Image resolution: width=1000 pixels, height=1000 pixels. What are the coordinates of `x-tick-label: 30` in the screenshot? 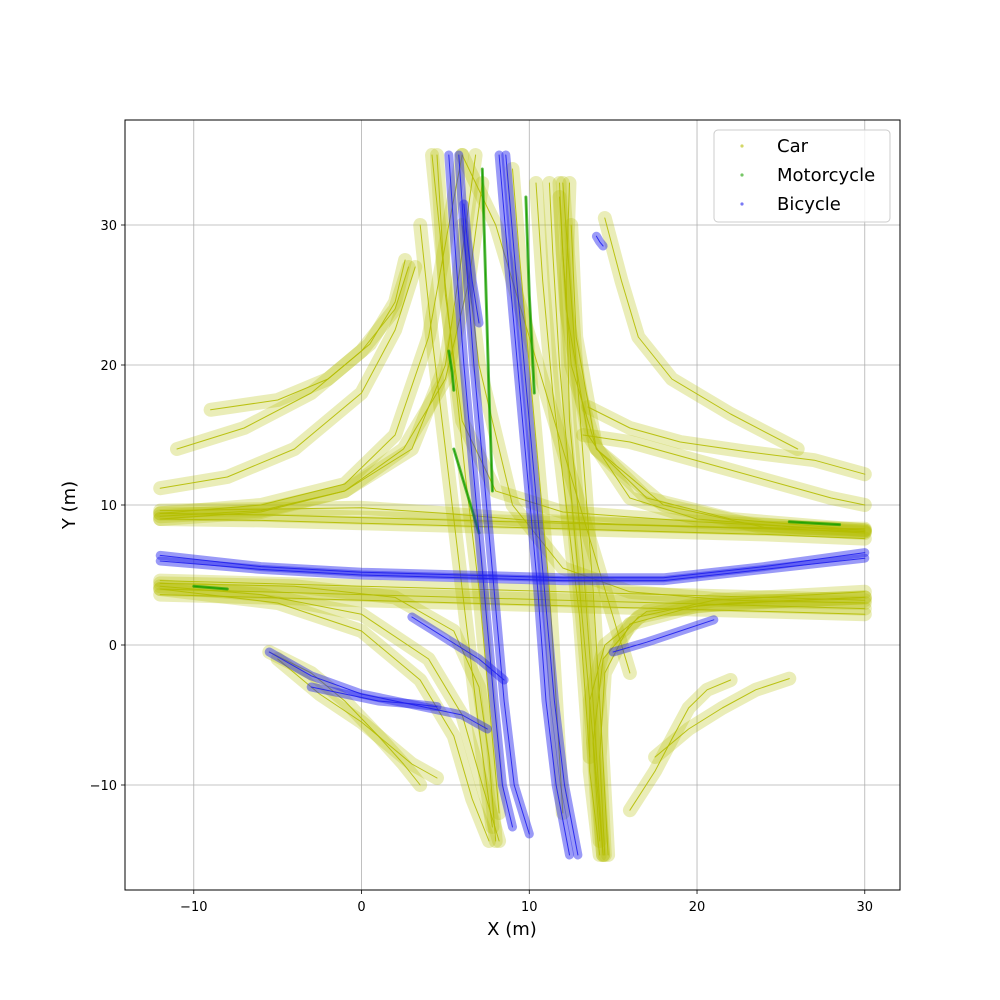 It's located at (864, 907).